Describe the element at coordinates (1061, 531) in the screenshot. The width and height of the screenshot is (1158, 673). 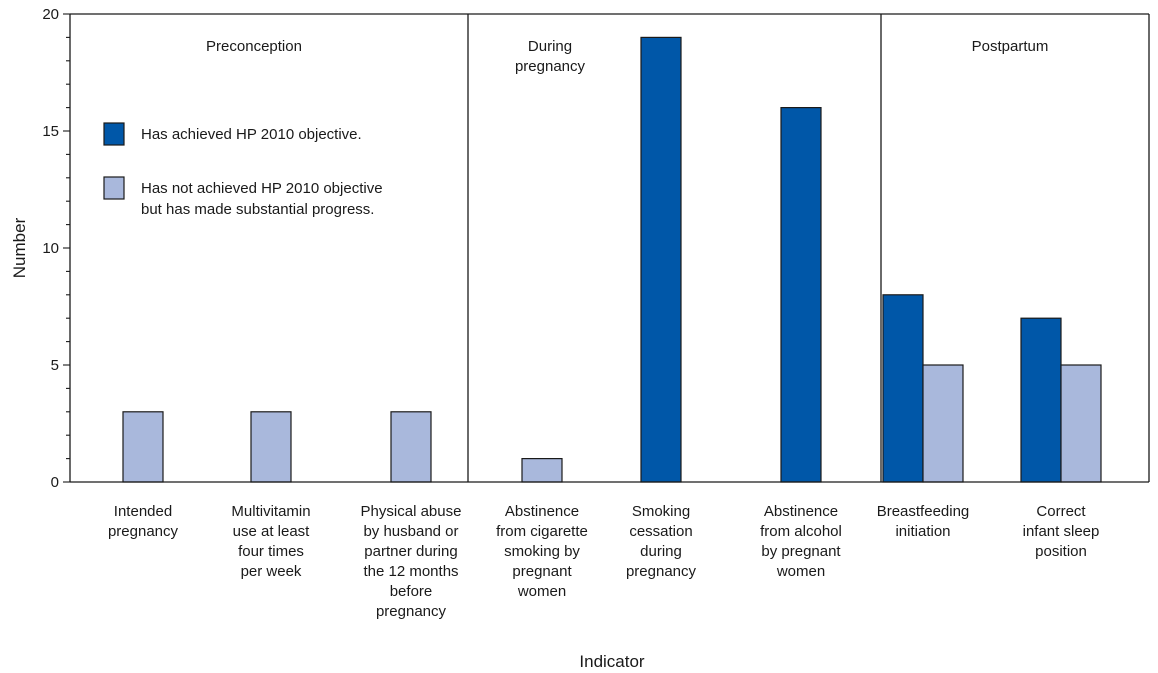
I see `x-tick-label-8: Correct infant sleep position` at that location.